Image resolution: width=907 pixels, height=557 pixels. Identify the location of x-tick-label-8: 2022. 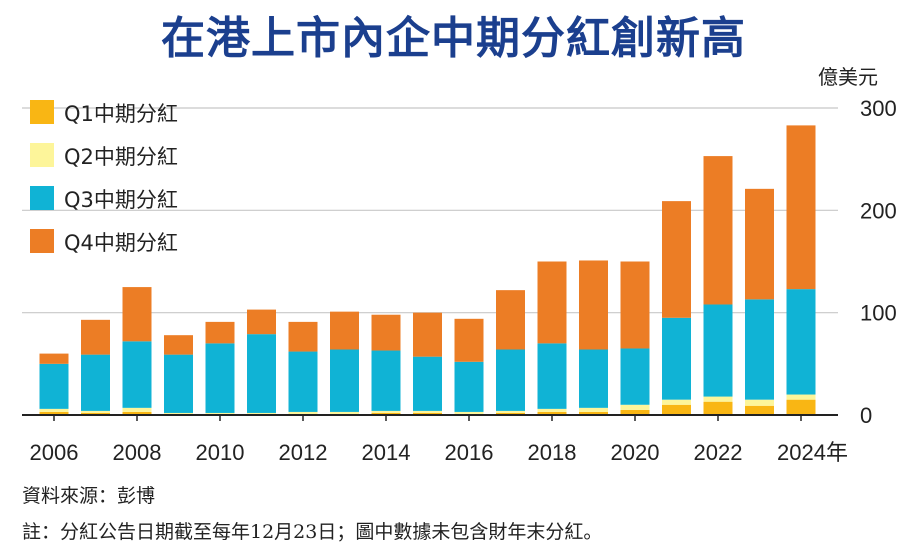
(718, 452).